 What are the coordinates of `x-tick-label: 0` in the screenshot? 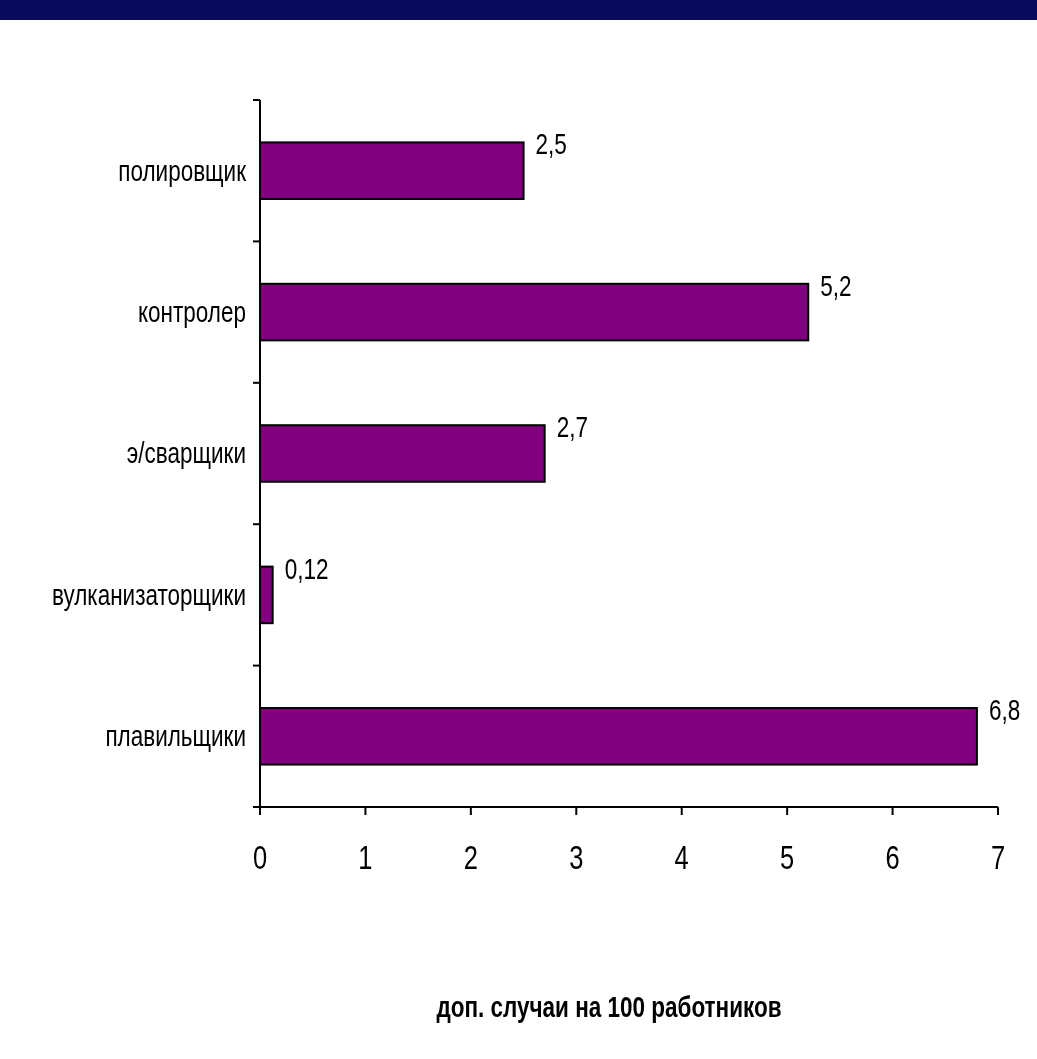 It's located at (260, 857).